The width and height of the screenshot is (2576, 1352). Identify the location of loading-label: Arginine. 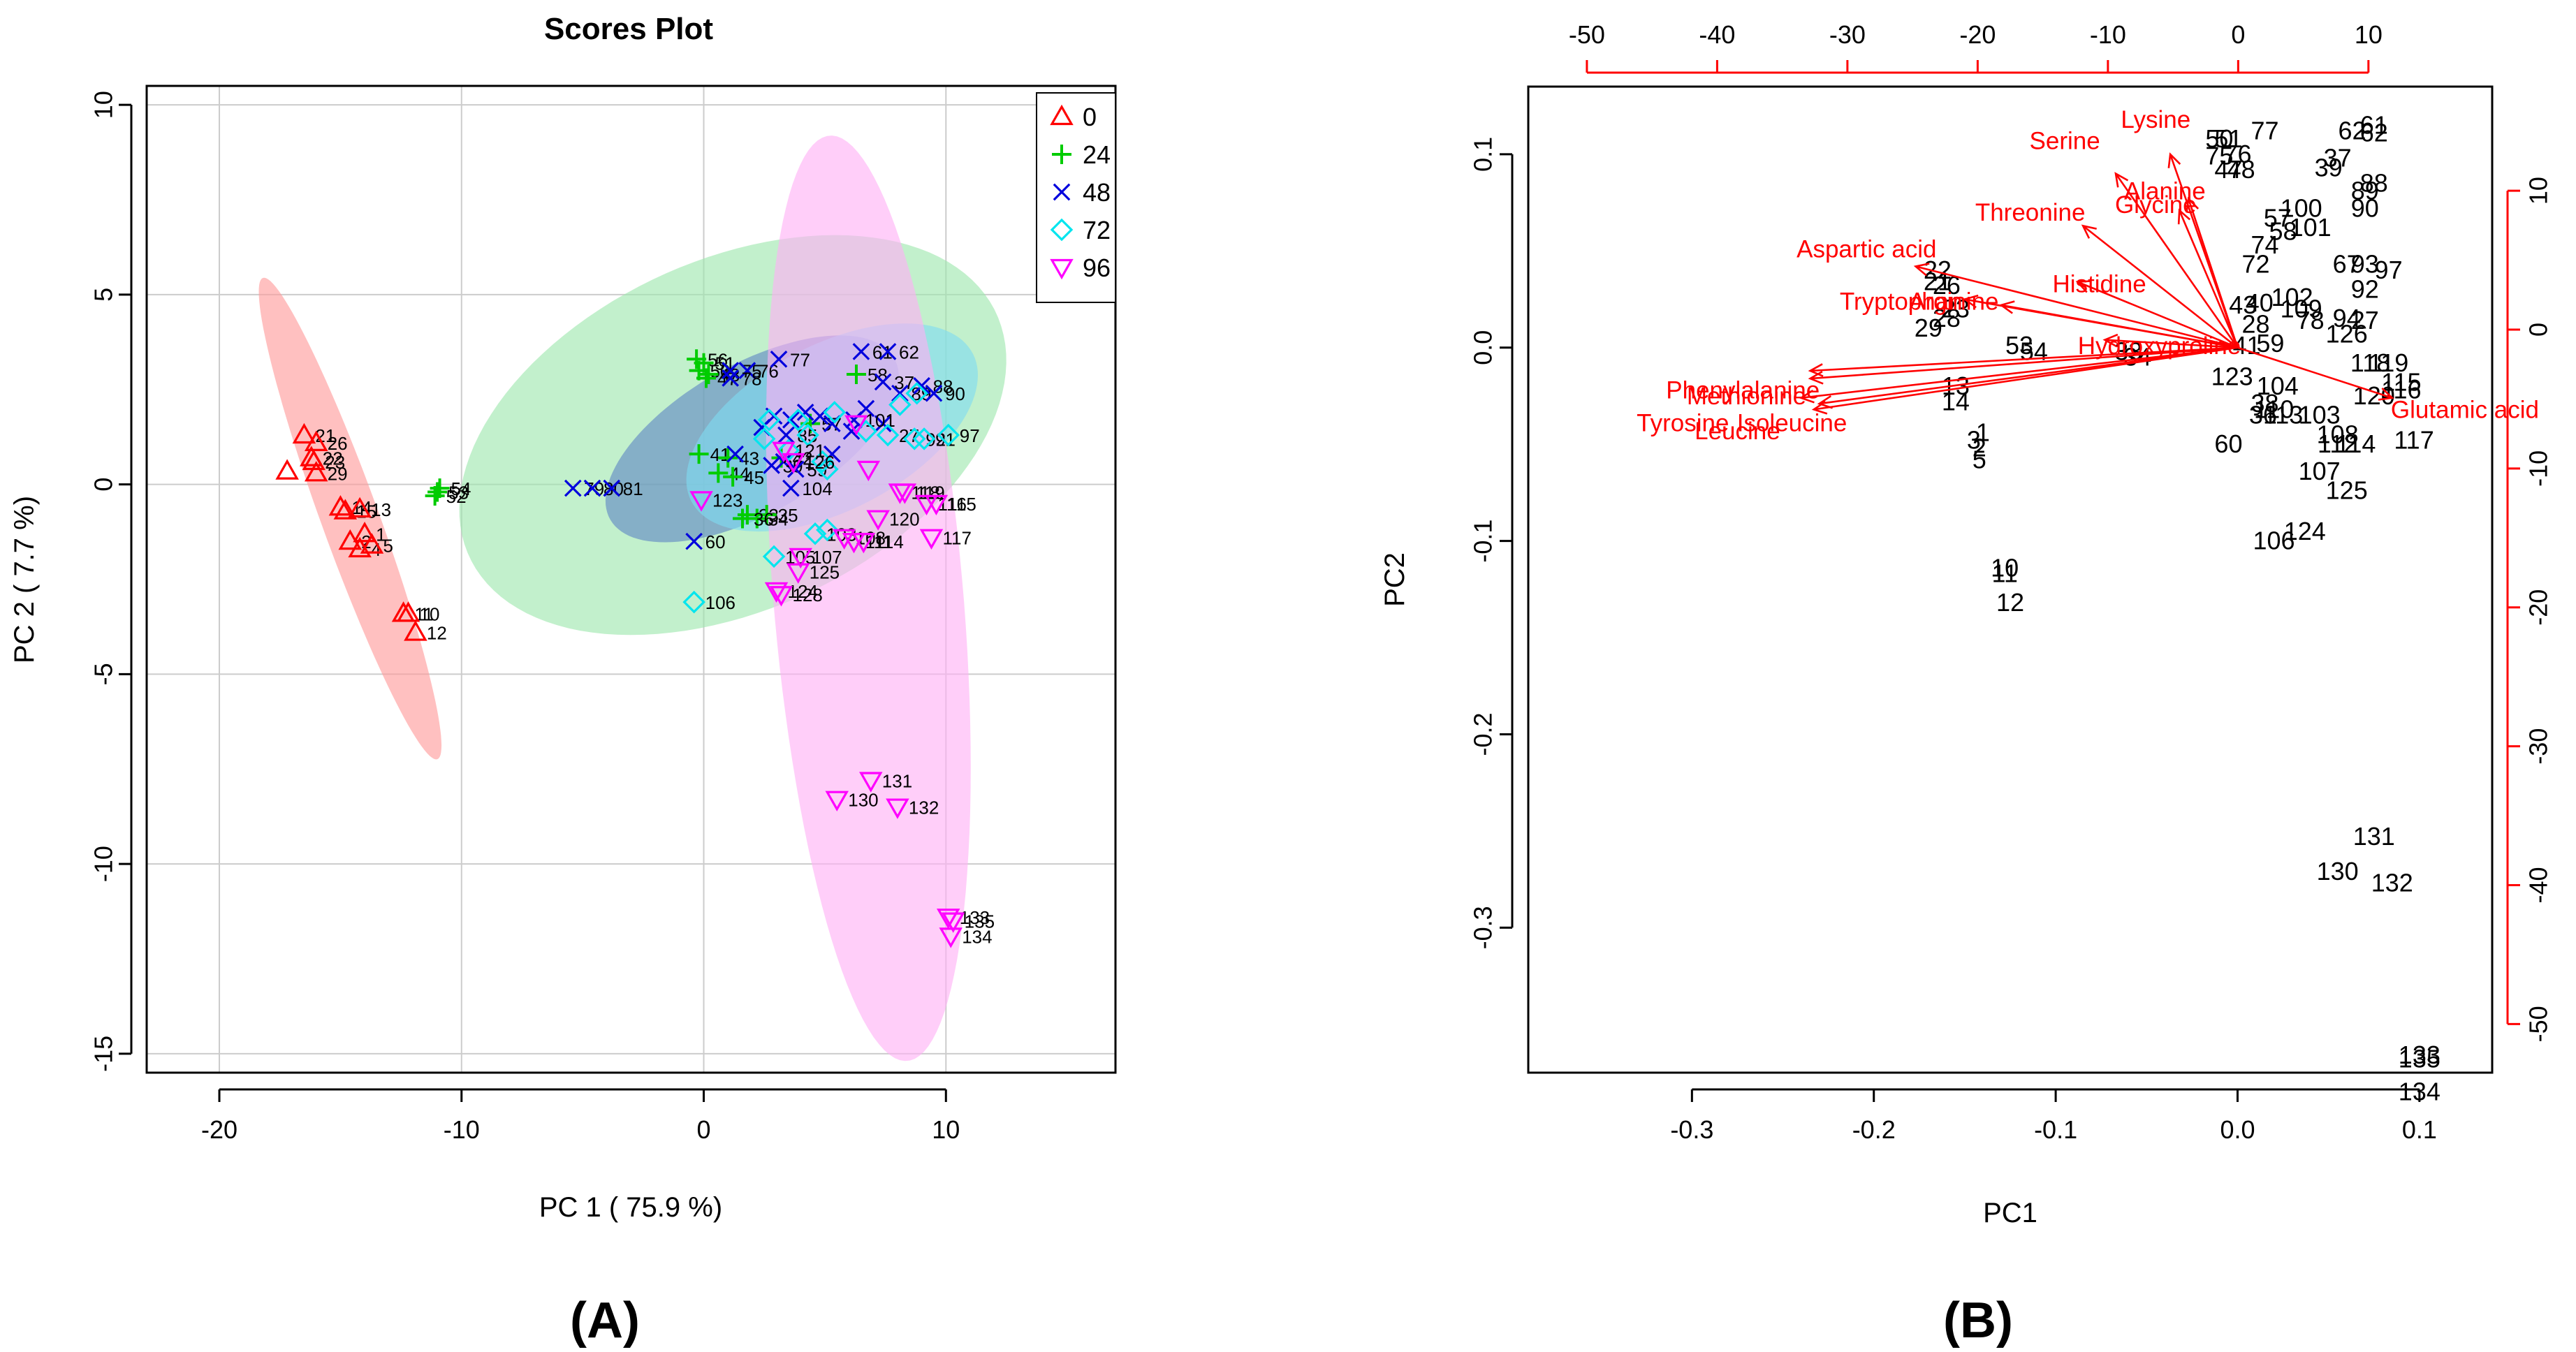
(1953, 301).